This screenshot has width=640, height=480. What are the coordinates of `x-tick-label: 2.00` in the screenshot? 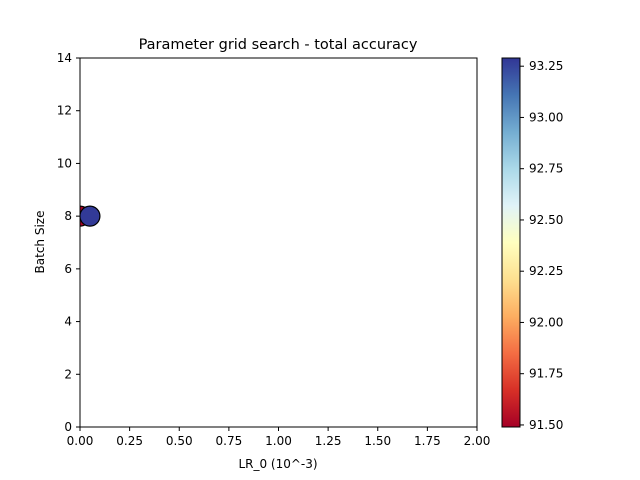 It's located at (477, 441).